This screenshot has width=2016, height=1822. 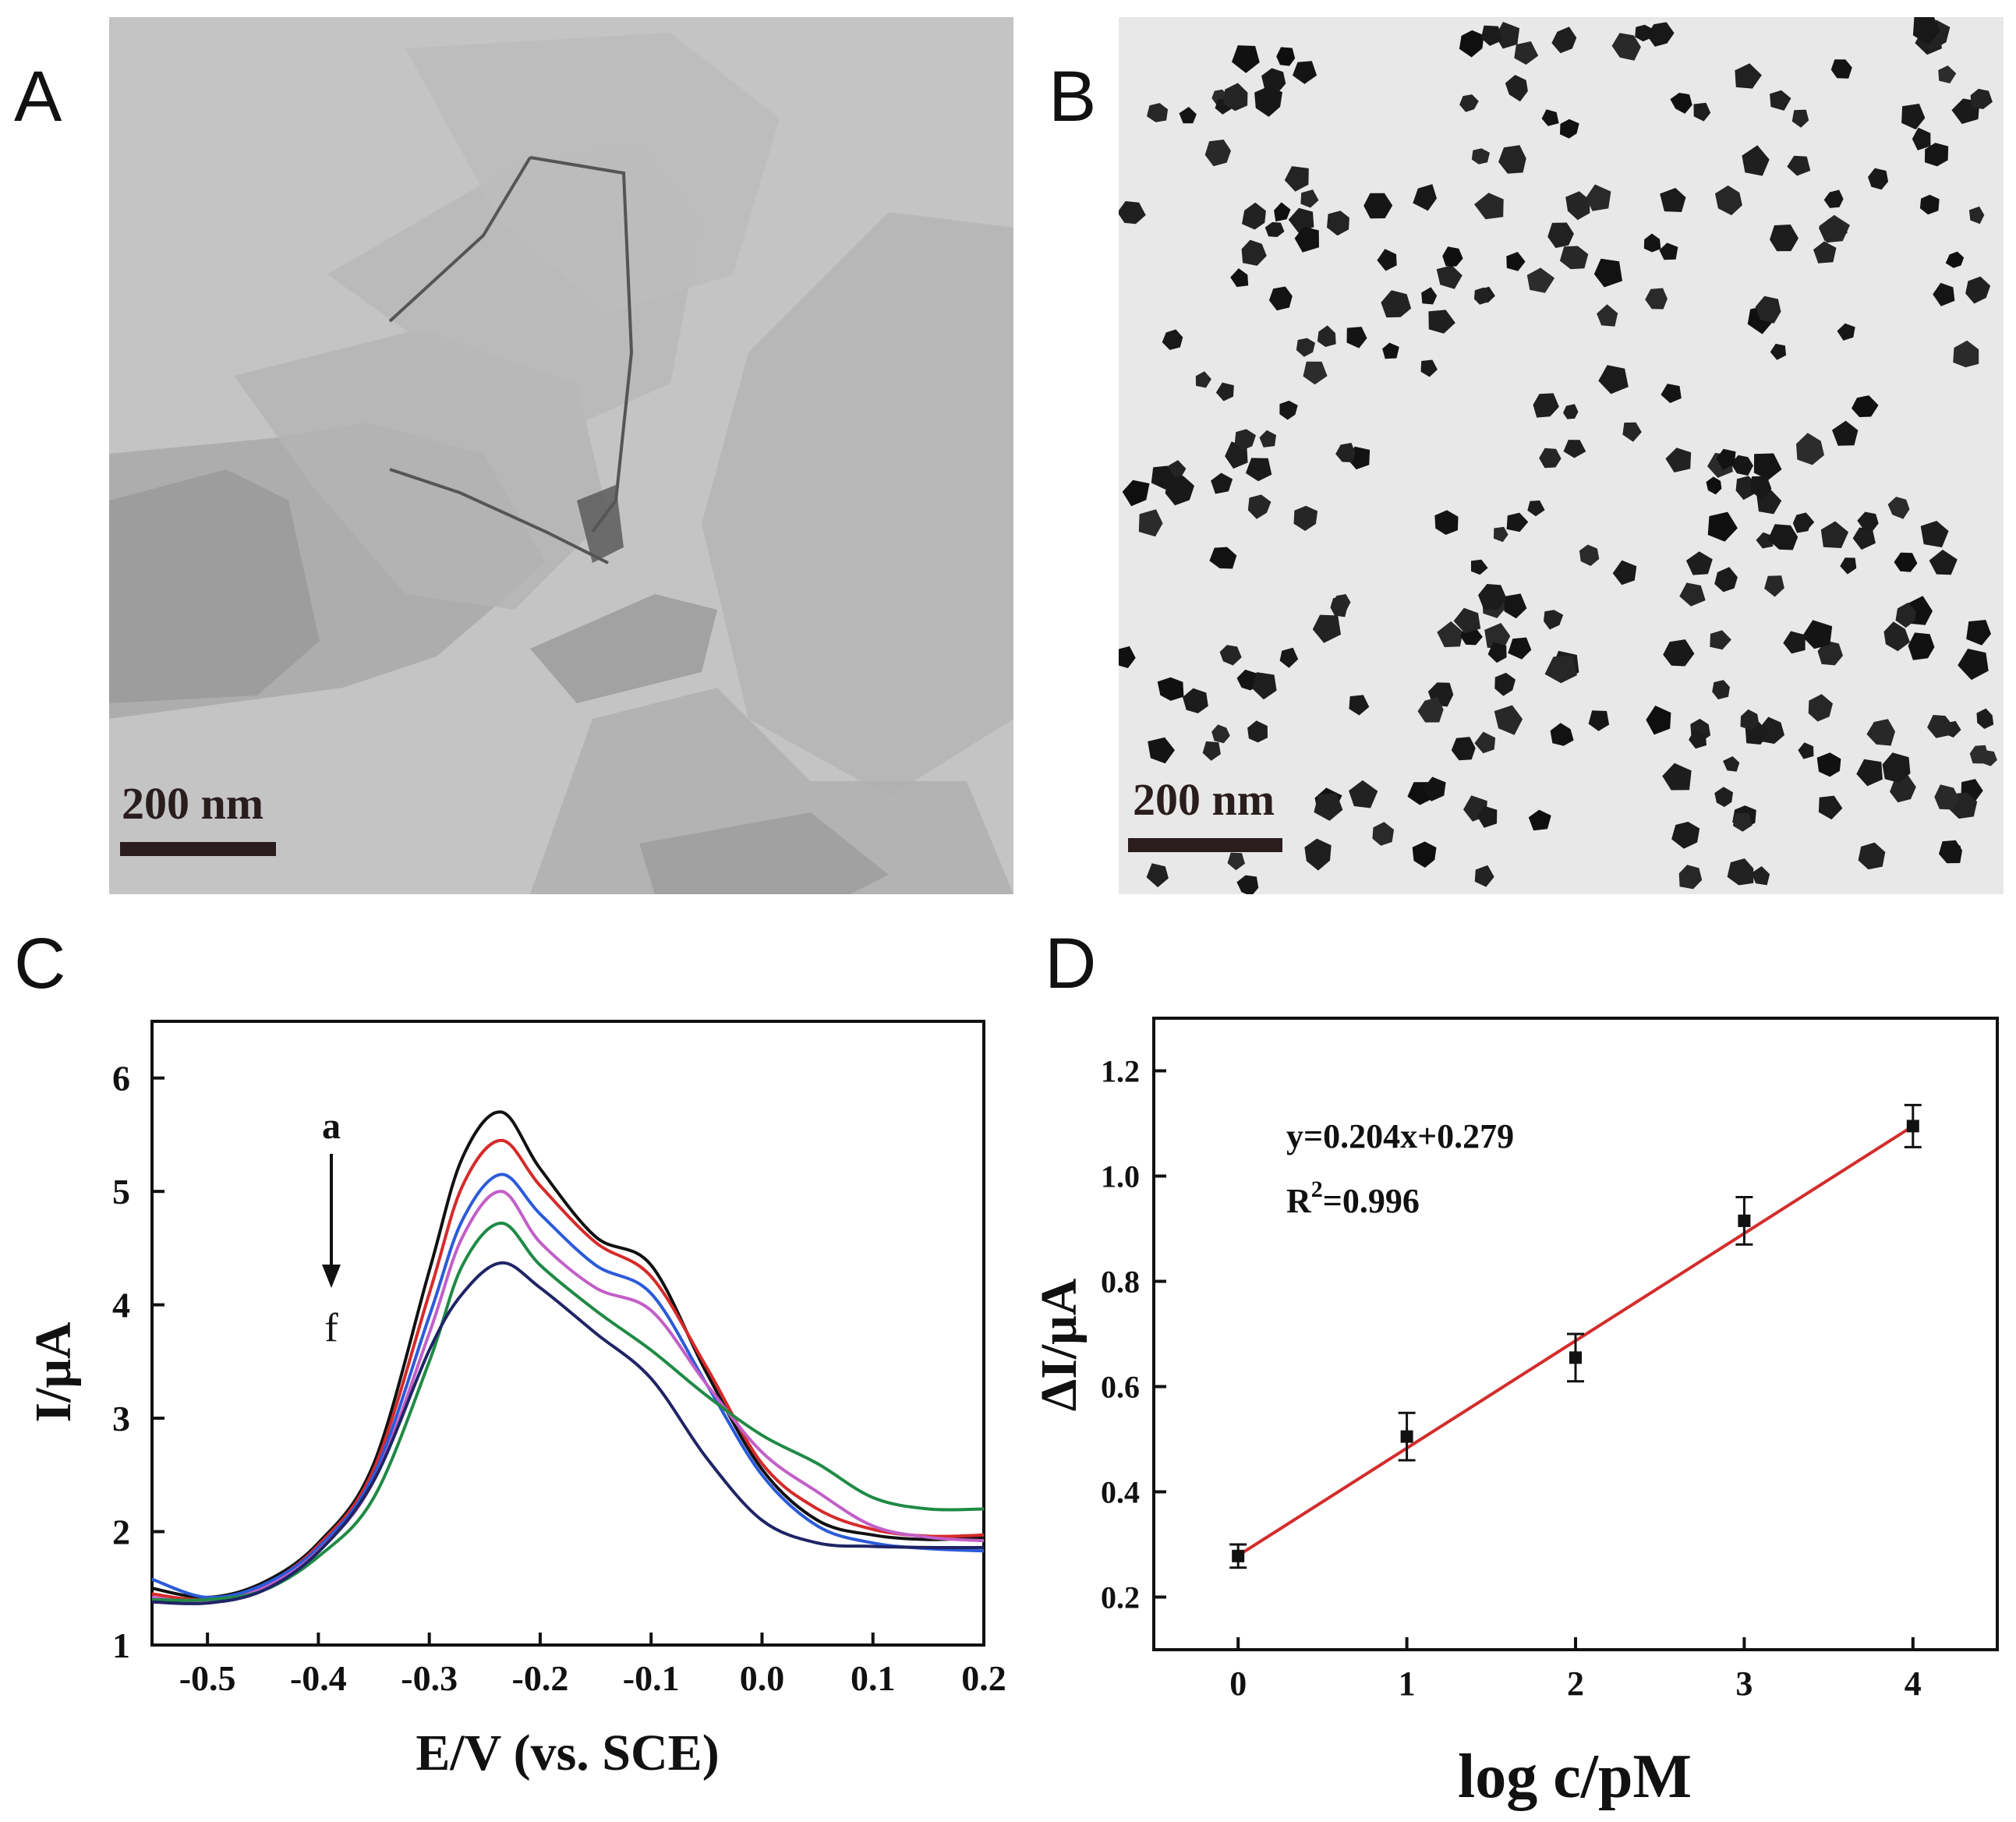 I want to click on y-tick-label-c: 3, so click(x=121, y=1418).